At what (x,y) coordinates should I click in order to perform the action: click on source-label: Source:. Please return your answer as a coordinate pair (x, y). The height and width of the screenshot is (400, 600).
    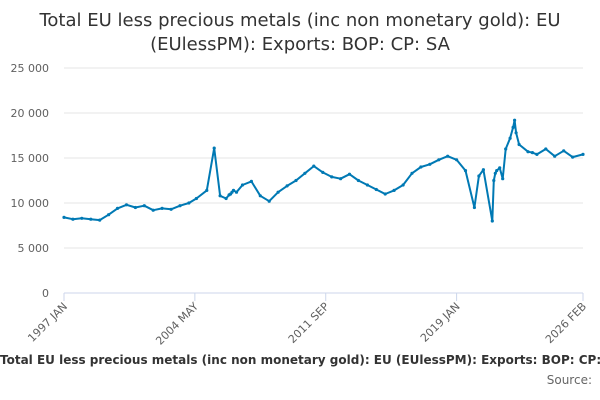
    Looking at the image, I should click on (569, 380).